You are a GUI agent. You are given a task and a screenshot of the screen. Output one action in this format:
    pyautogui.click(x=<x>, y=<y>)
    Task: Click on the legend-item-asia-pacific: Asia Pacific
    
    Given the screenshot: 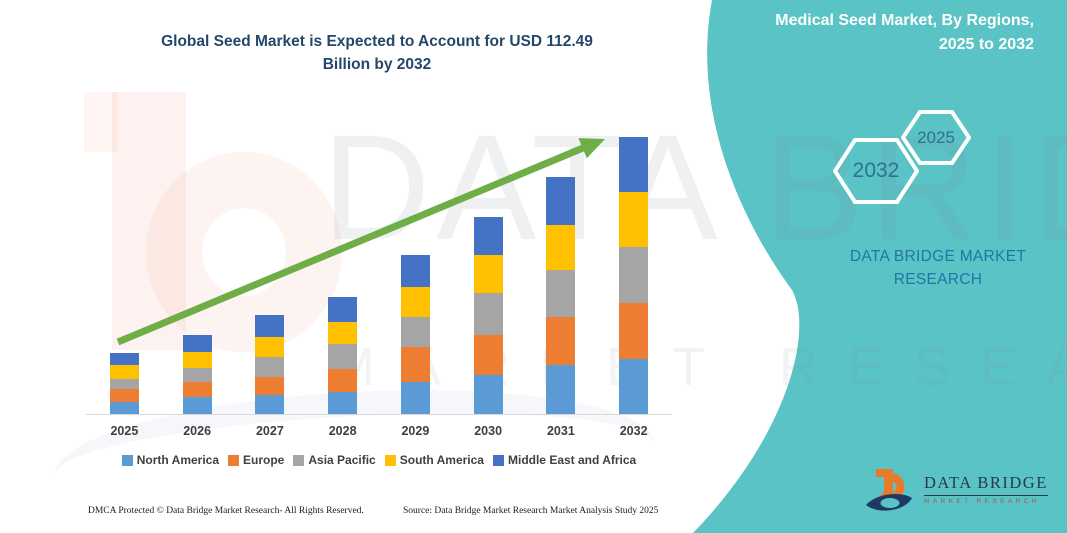 What is the action you would take?
    pyautogui.click(x=334, y=460)
    